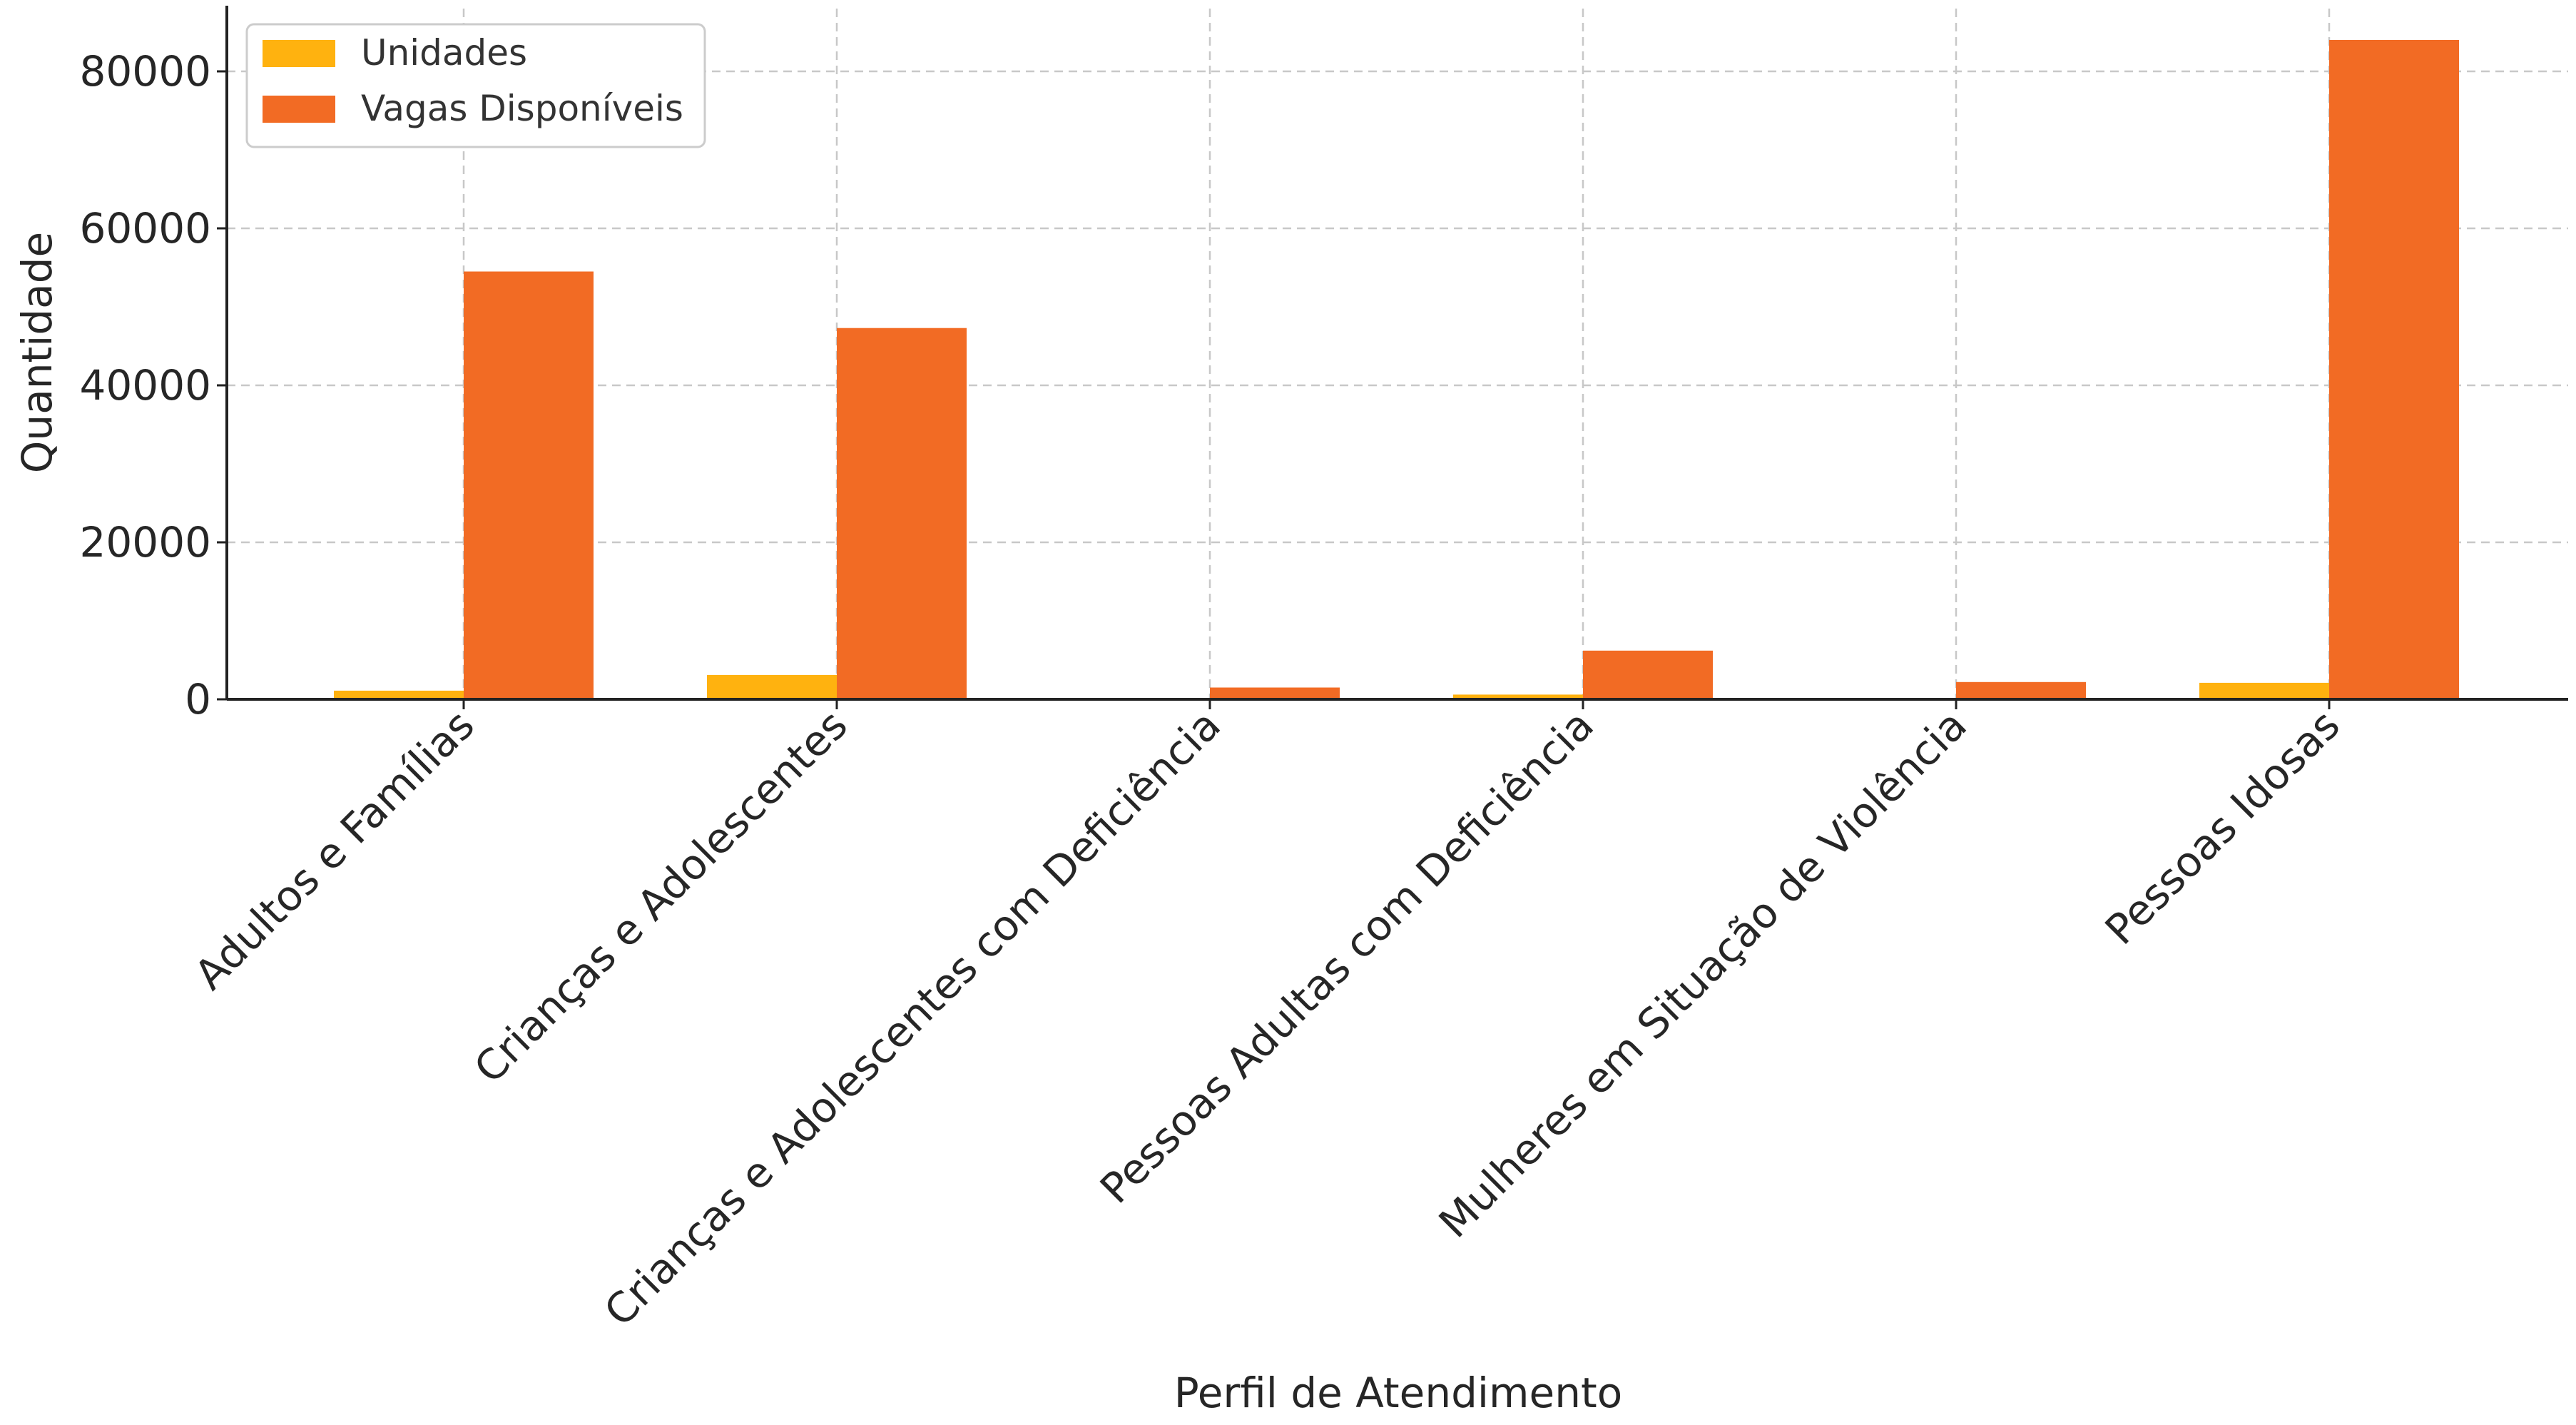  Describe the element at coordinates (522, 109) in the screenshot. I see `legend-label: Vagas Disponíveis` at that location.